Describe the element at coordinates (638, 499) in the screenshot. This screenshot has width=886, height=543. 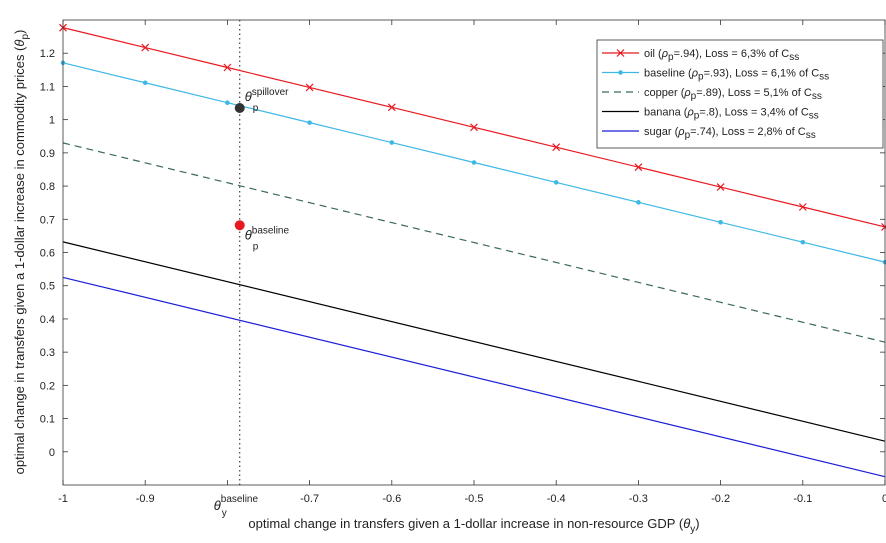
I see `x-tick-label: -0.3` at that location.